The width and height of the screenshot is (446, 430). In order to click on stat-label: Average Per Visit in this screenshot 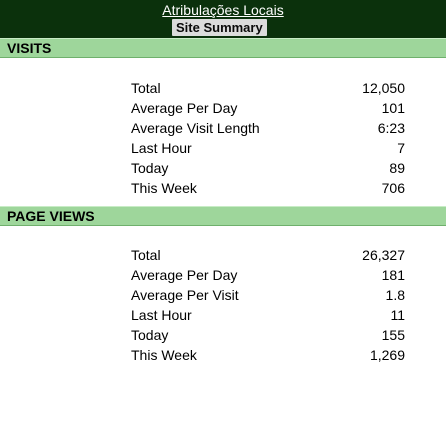, I will do `click(185, 295)`.